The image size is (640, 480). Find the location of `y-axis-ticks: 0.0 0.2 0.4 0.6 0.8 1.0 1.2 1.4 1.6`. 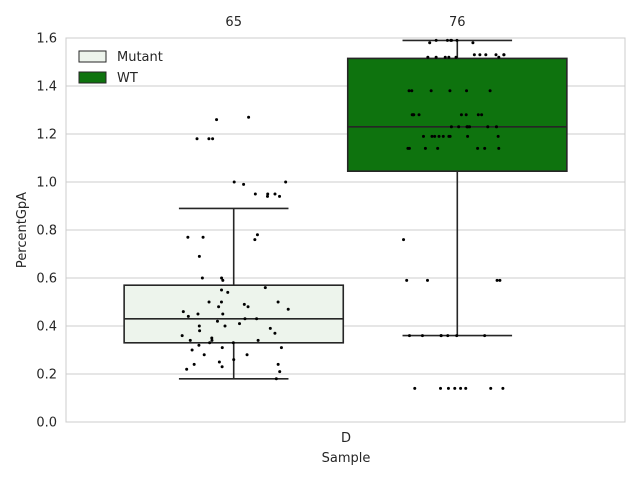

y-axis-ticks: 0.0 0.2 0.4 0.6 0.8 1.0 1.2 1.4 1.6 is located at coordinates (46, 231).